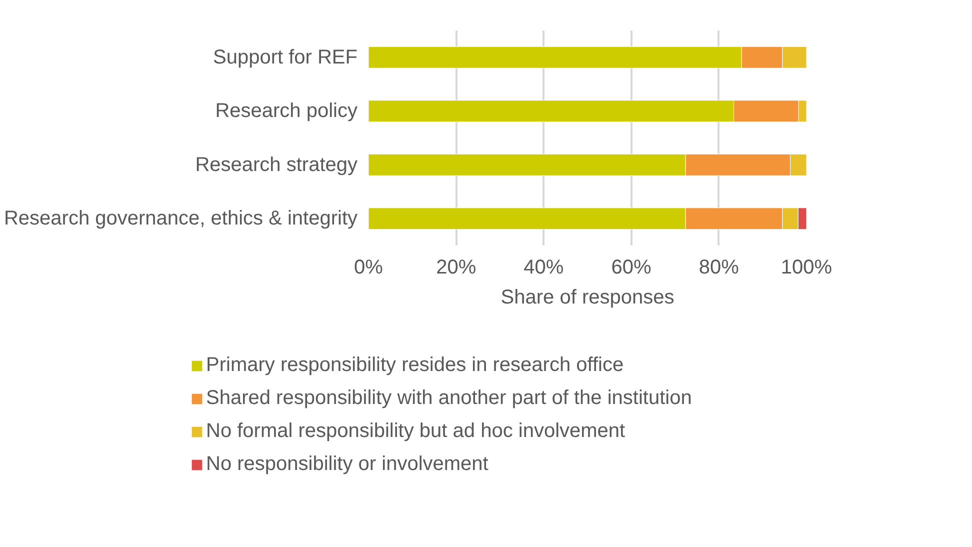  What do you see at coordinates (276, 165) in the screenshot?
I see `y-tick-label: Research strategy` at bounding box center [276, 165].